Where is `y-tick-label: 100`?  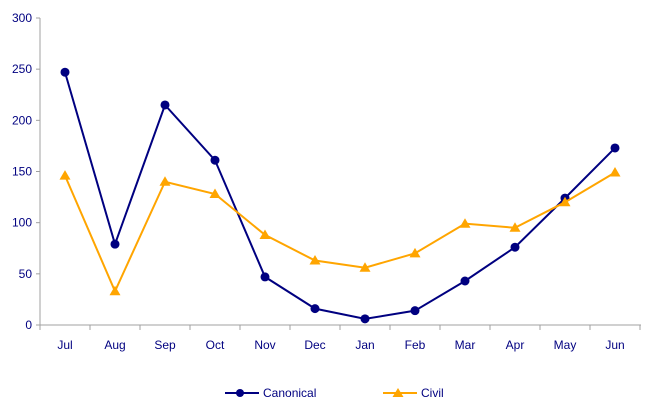
y-tick-label: 100 is located at coordinates (22, 223).